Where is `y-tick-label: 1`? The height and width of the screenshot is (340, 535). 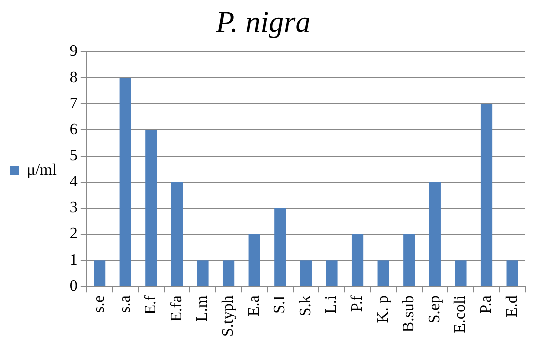 y-tick-label: 1 is located at coordinates (74, 260).